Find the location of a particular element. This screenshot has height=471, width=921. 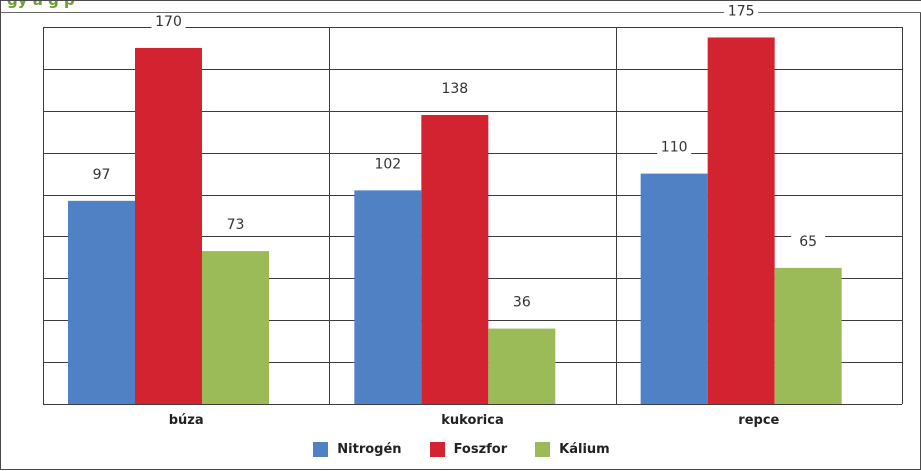

category-label: kukorica is located at coordinates (472, 420).